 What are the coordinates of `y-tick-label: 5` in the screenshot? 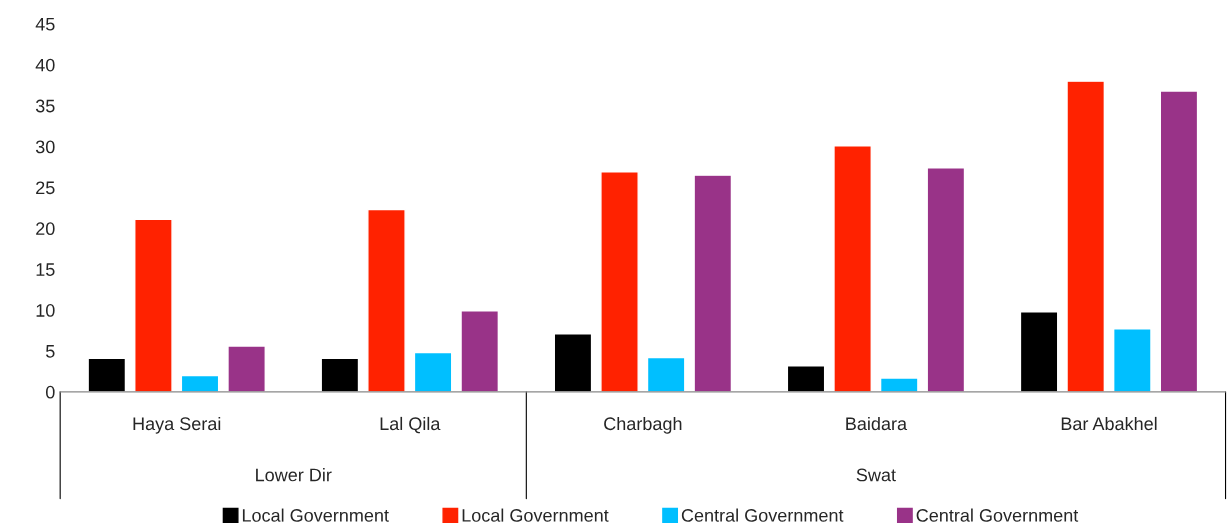 It's located at (50, 351).